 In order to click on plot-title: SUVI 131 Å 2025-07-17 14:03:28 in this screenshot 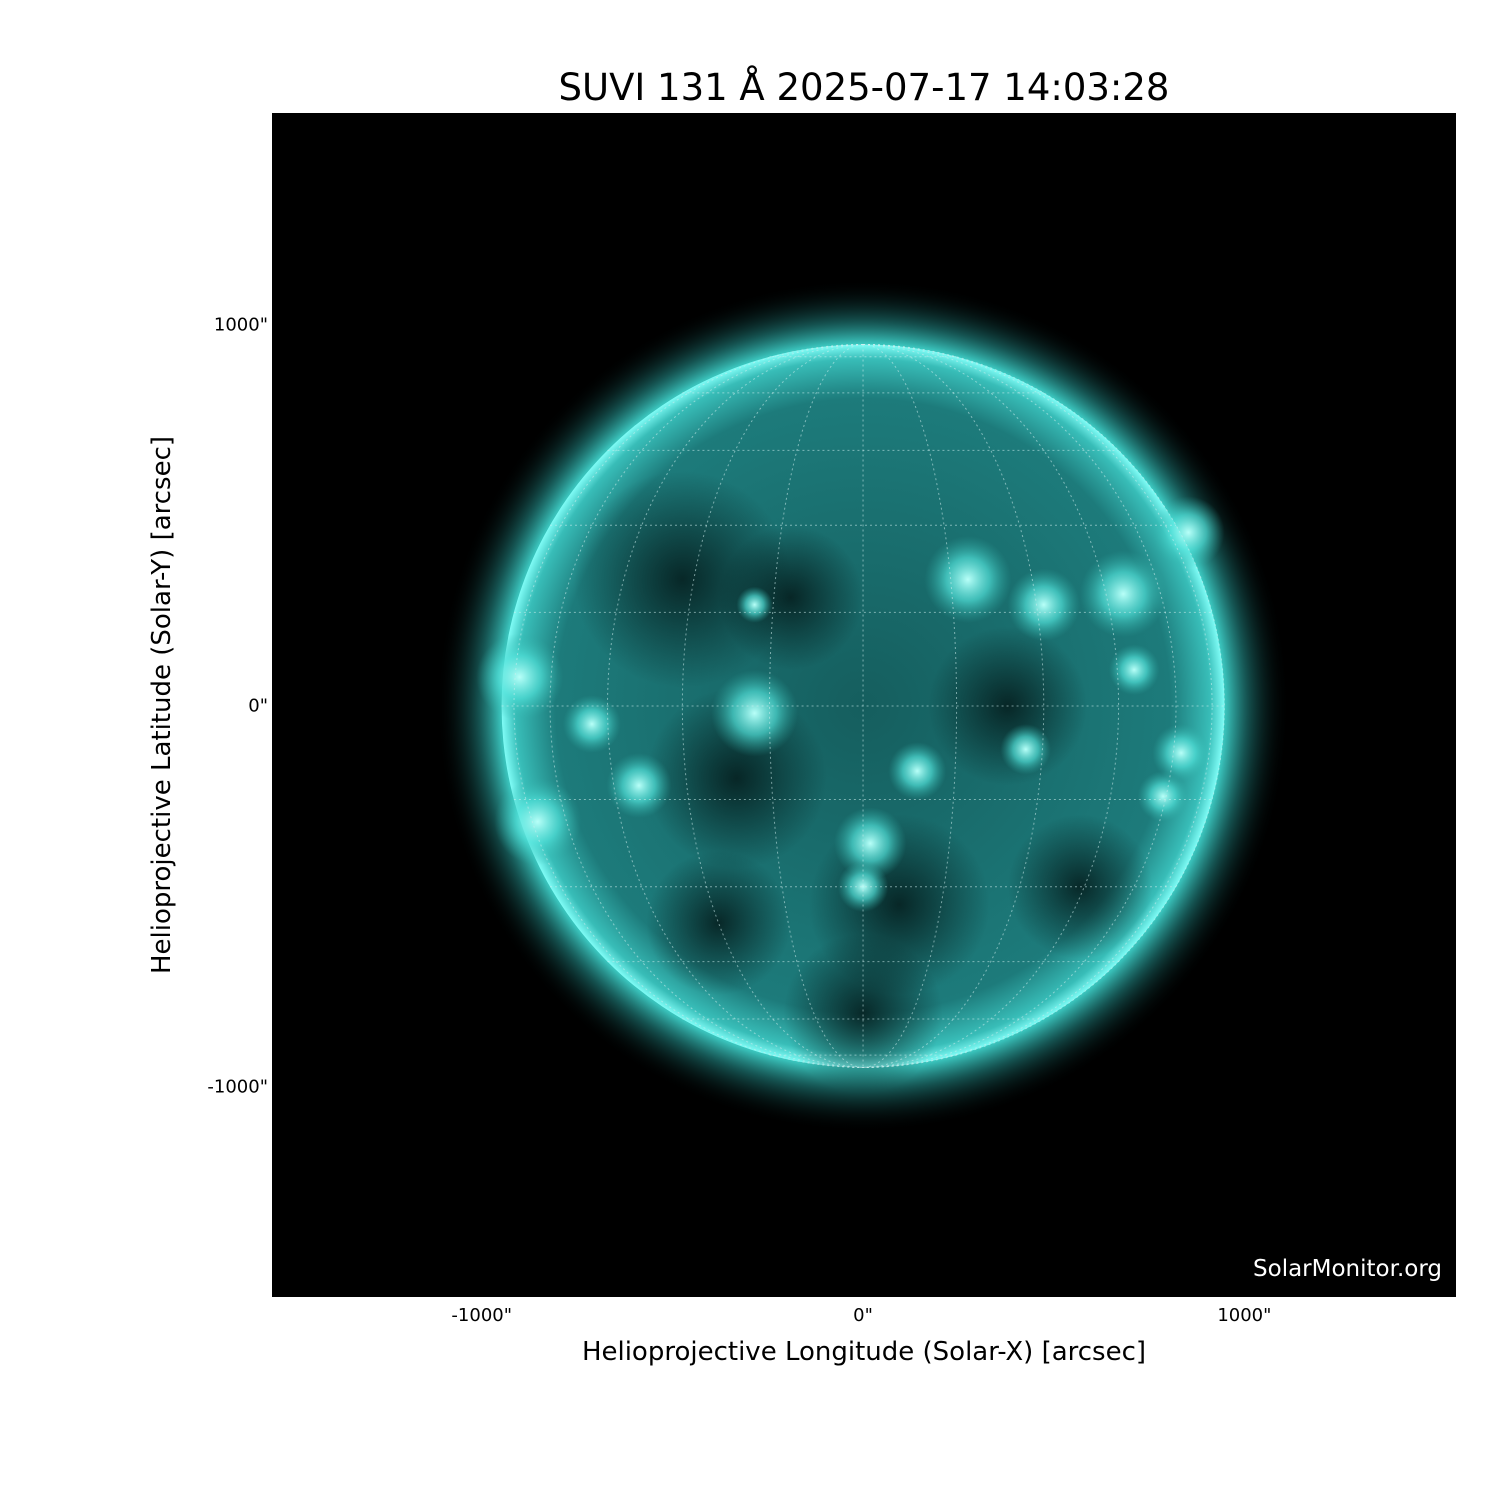, I will do `click(864, 87)`.